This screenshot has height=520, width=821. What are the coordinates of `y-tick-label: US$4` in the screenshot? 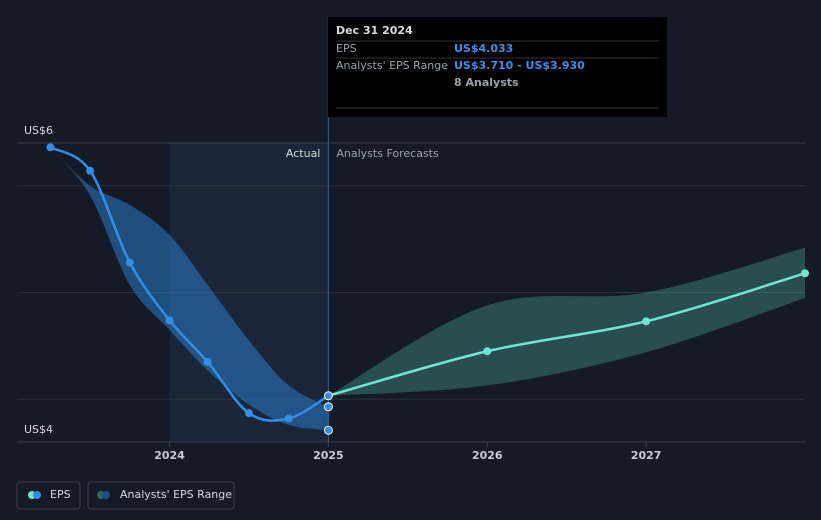 It's located at (38, 429).